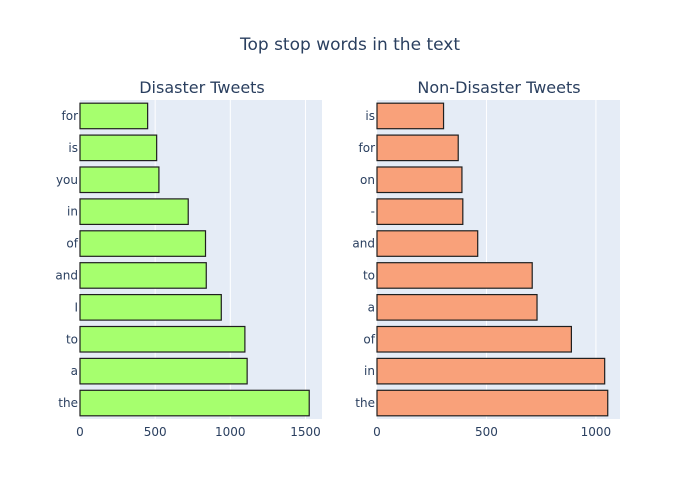 Image resolution: width=700 pixels, height=500 pixels. What do you see at coordinates (305, 432) in the screenshot?
I see `disaster-x-tick-label: 1500` at bounding box center [305, 432].